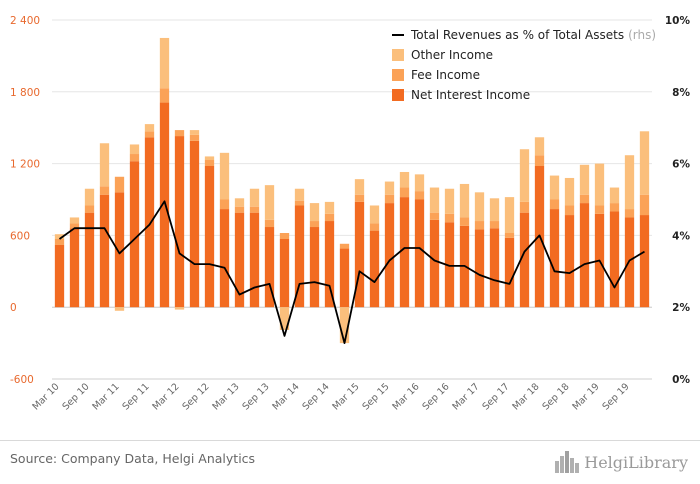  What do you see at coordinates (621, 462) in the screenshot?
I see `brand-logo: HelgiLibrary` at bounding box center [621, 462].